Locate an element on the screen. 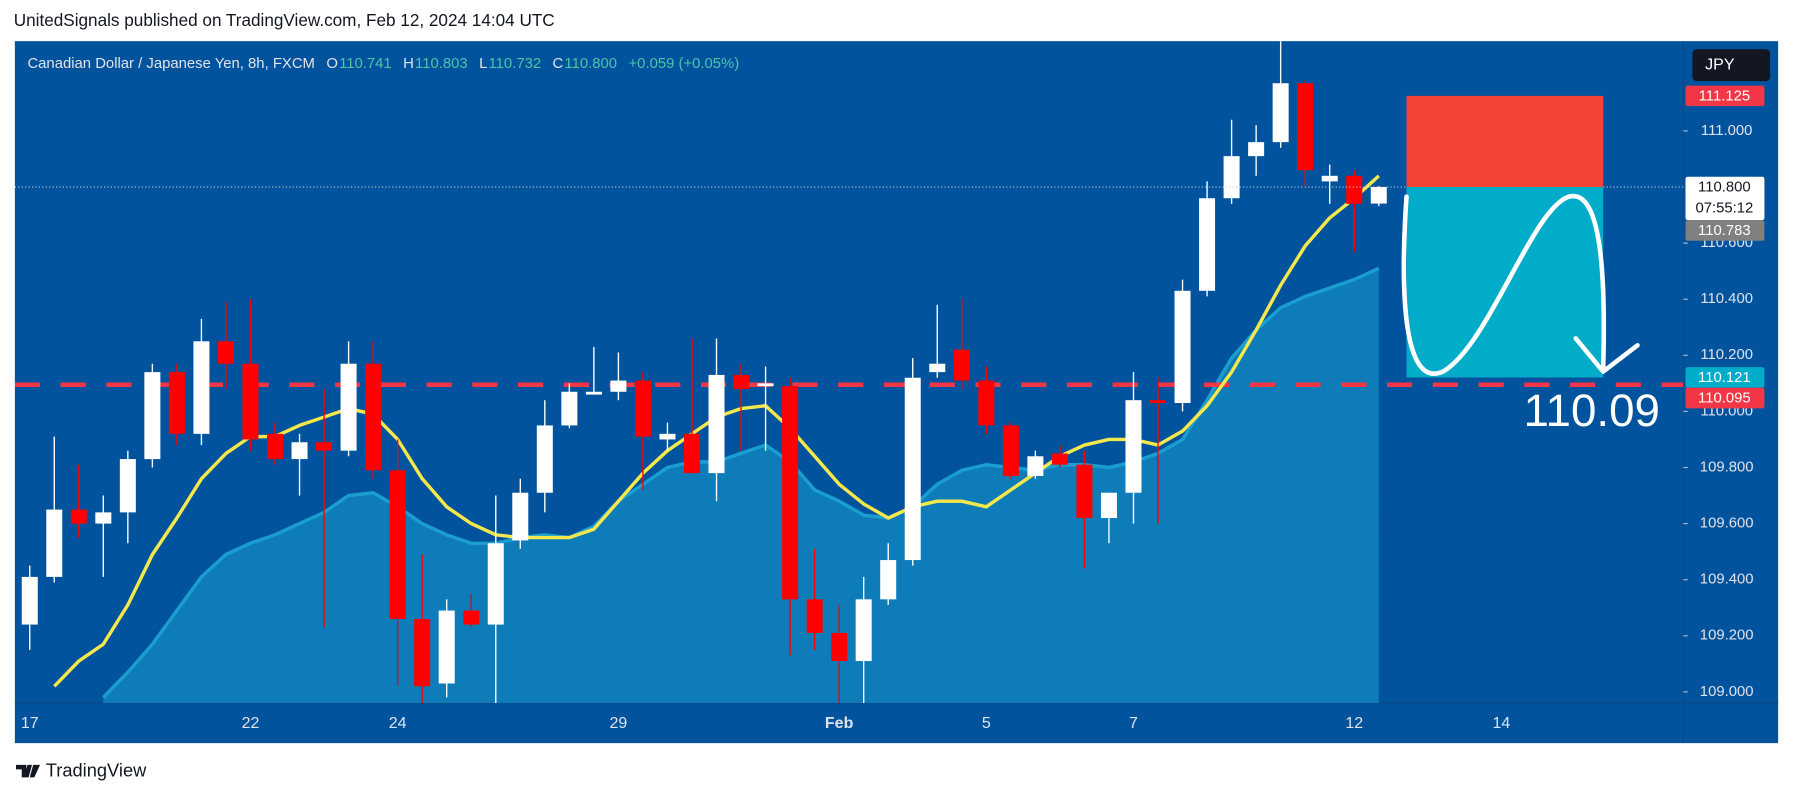 The width and height of the screenshot is (1793, 798). legend-text: 110.741 is located at coordinates (365, 64).